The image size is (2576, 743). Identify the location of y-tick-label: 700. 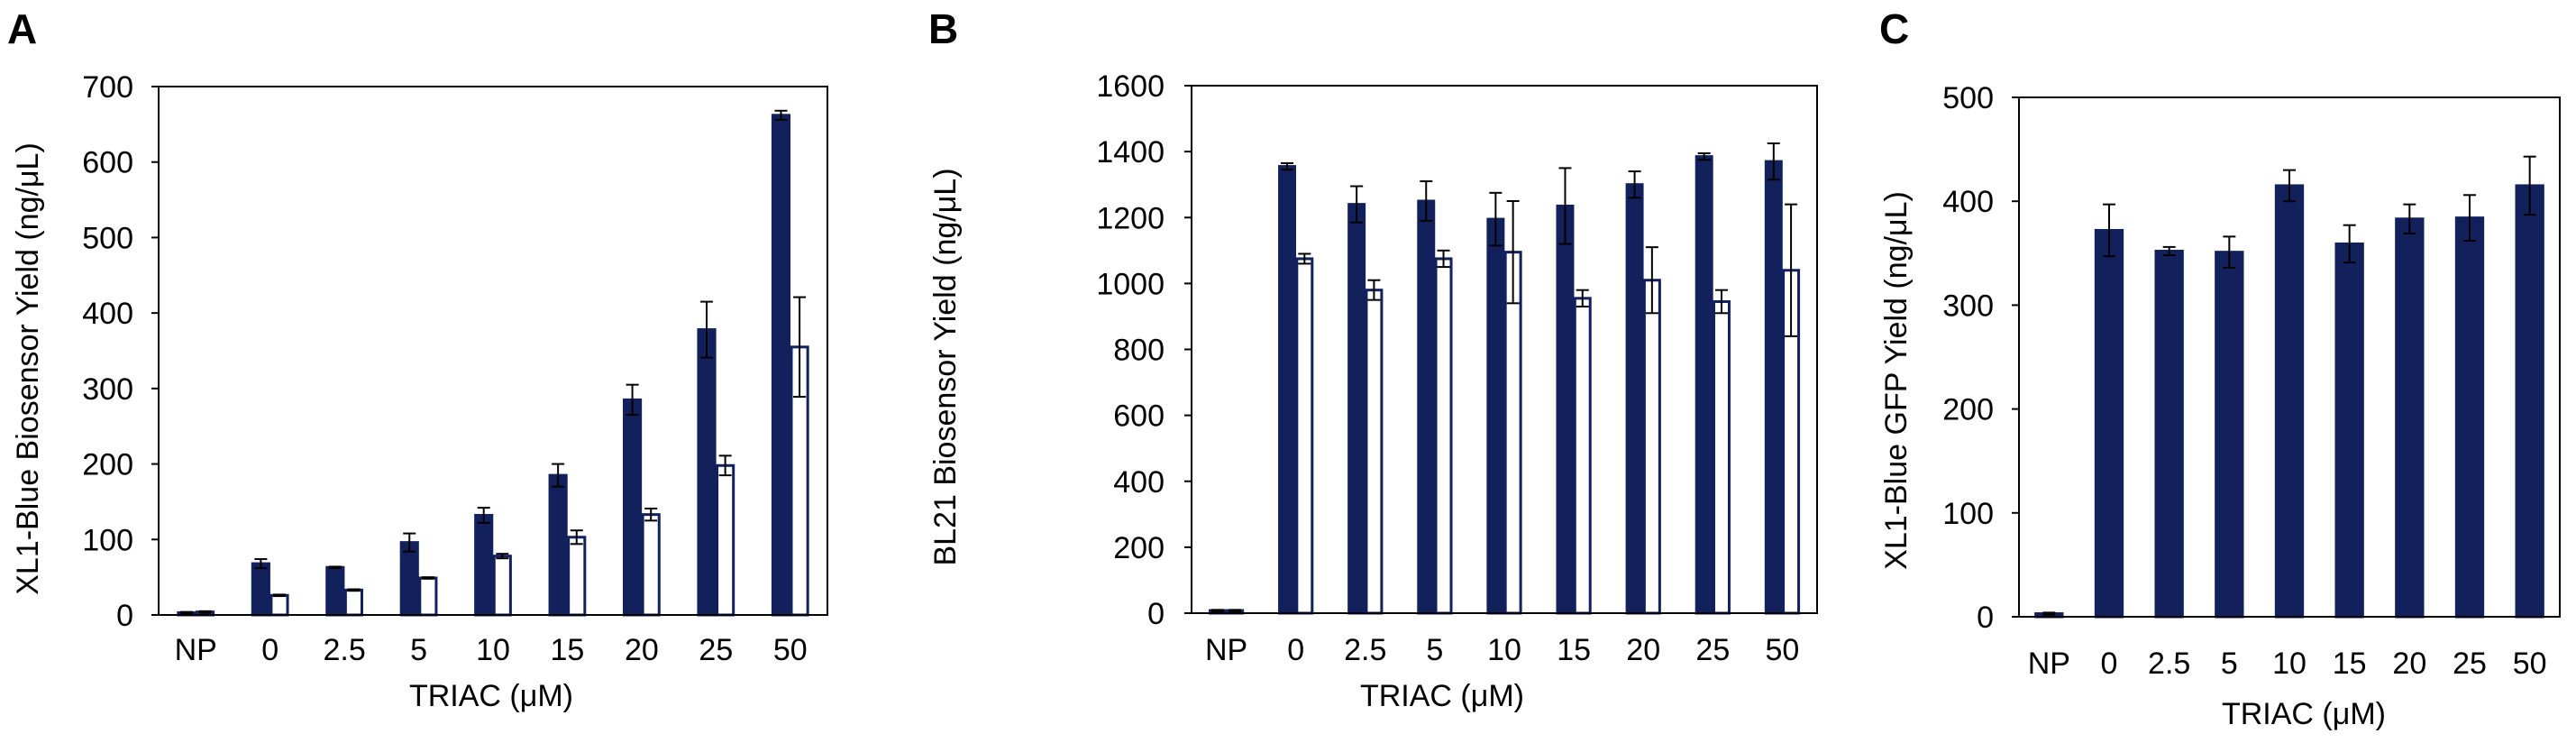
(107, 87).